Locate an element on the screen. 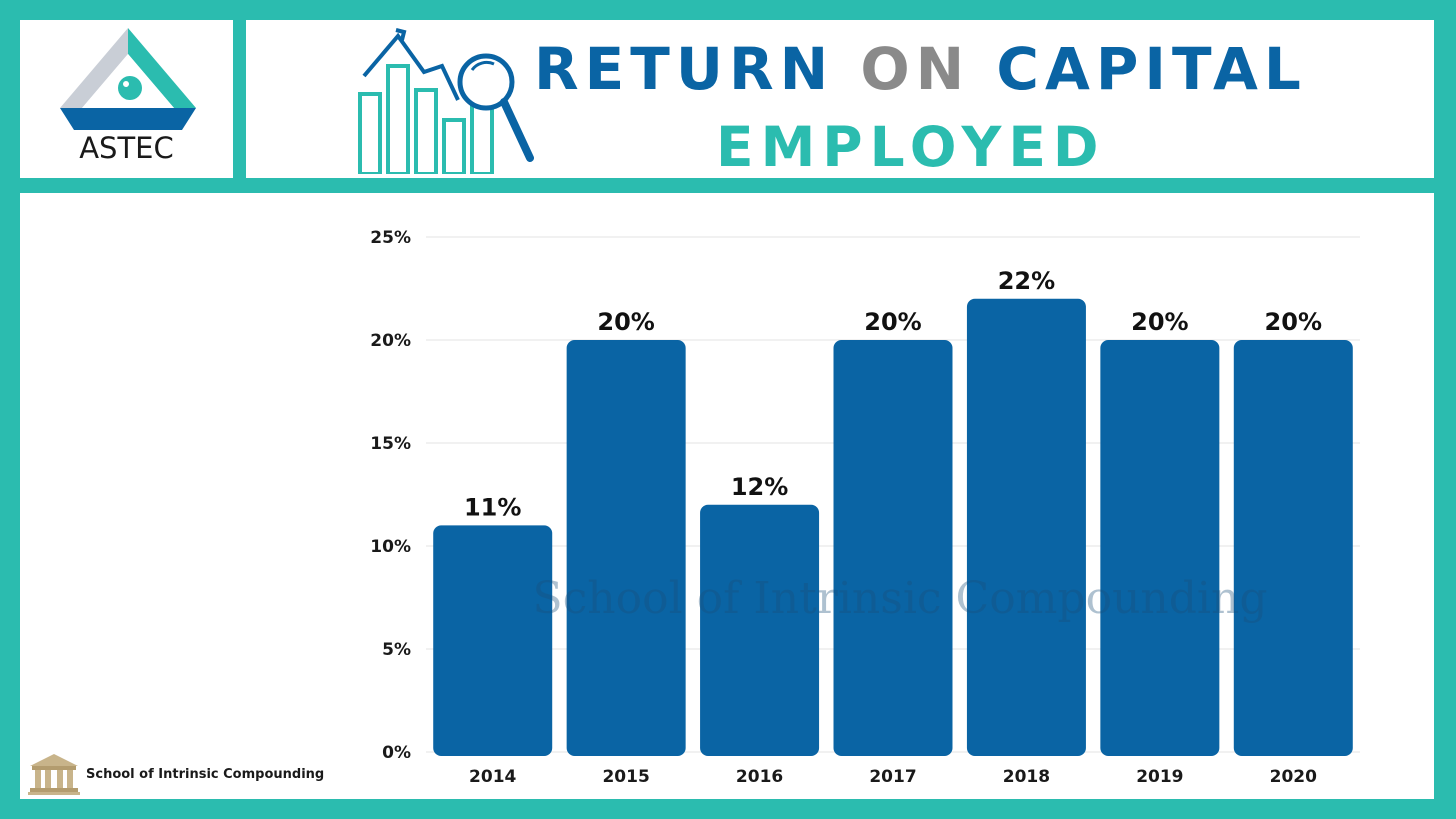 Image resolution: width=1456 pixels, height=819 pixels. bar-2020 is located at coordinates (1293, 548).